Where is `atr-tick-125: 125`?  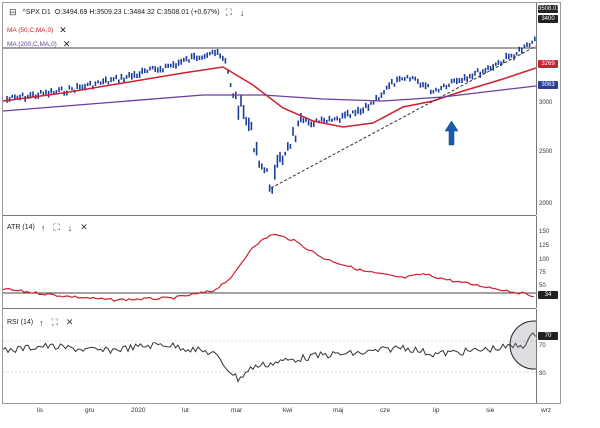
atr-tick-125: 125 is located at coordinates (544, 246).